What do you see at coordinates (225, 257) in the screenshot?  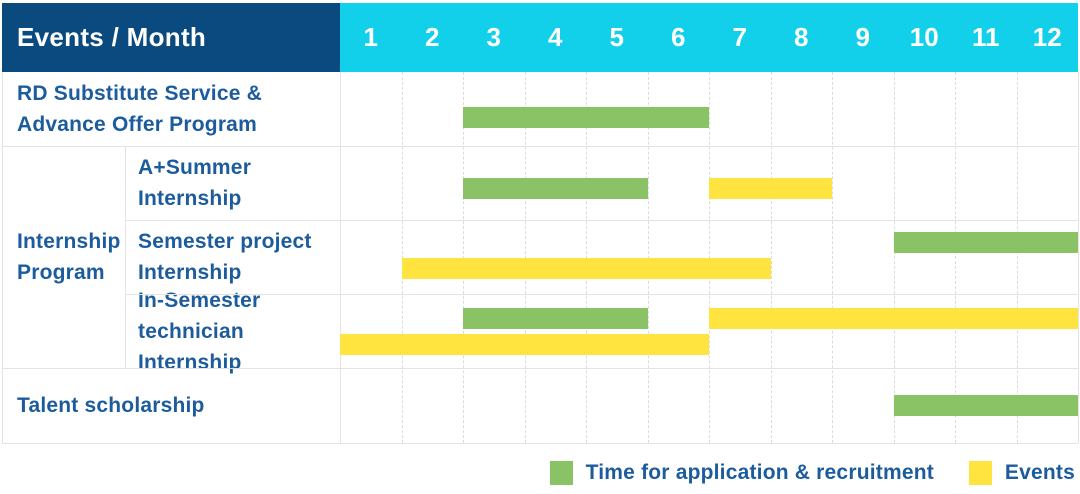 I see `row-label-semester-project-internship: Semester project Internship` at bounding box center [225, 257].